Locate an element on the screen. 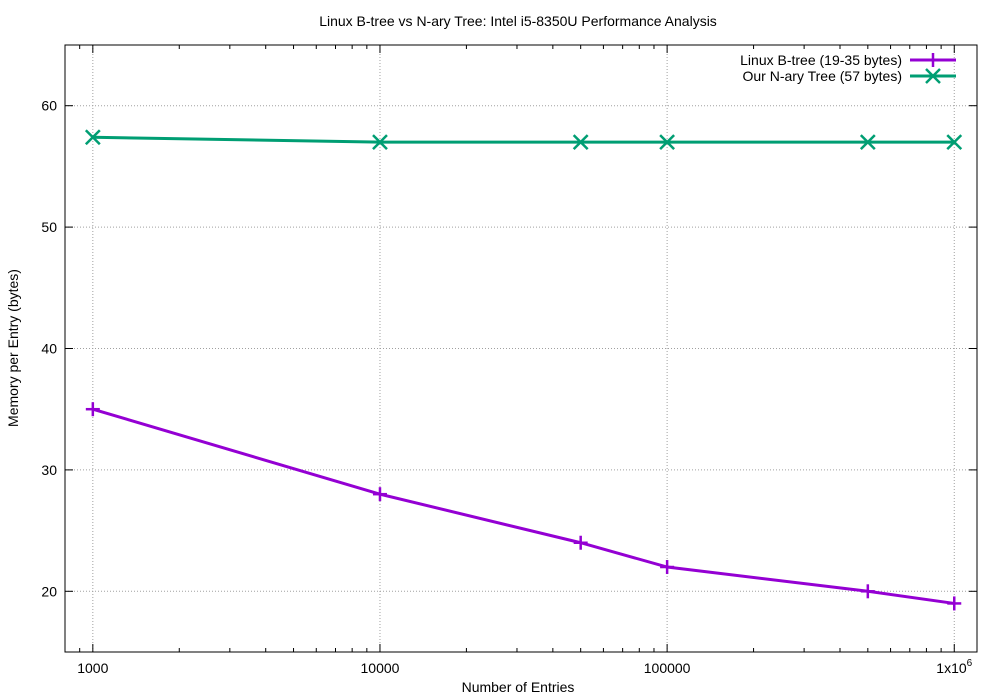 Image resolution: width=1000 pixels, height=700 pixels. x-tick-label-text: 1000 is located at coordinates (92, 668).